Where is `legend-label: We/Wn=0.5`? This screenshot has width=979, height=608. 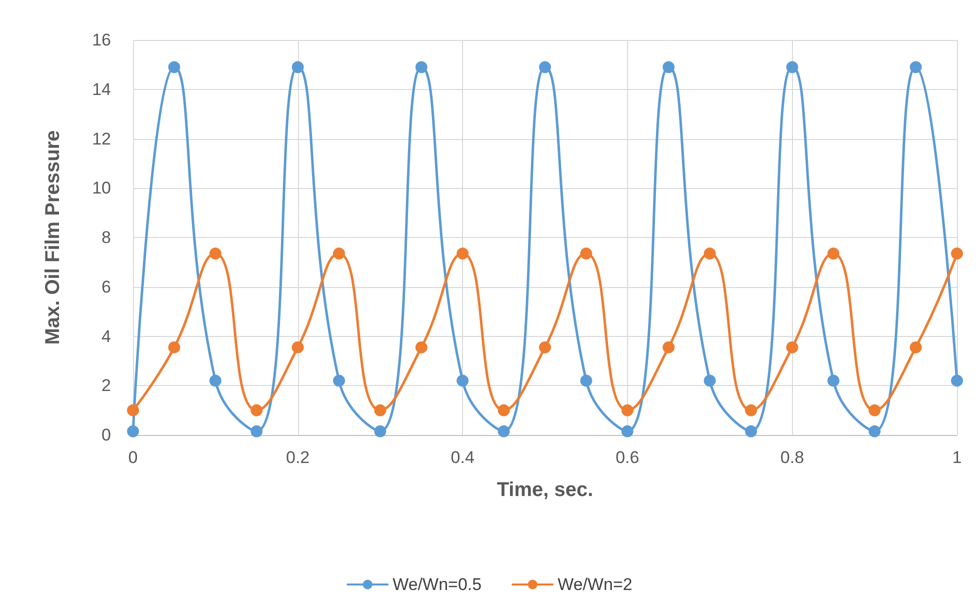
legend-label: We/Wn=0.5 is located at coordinates (437, 584).